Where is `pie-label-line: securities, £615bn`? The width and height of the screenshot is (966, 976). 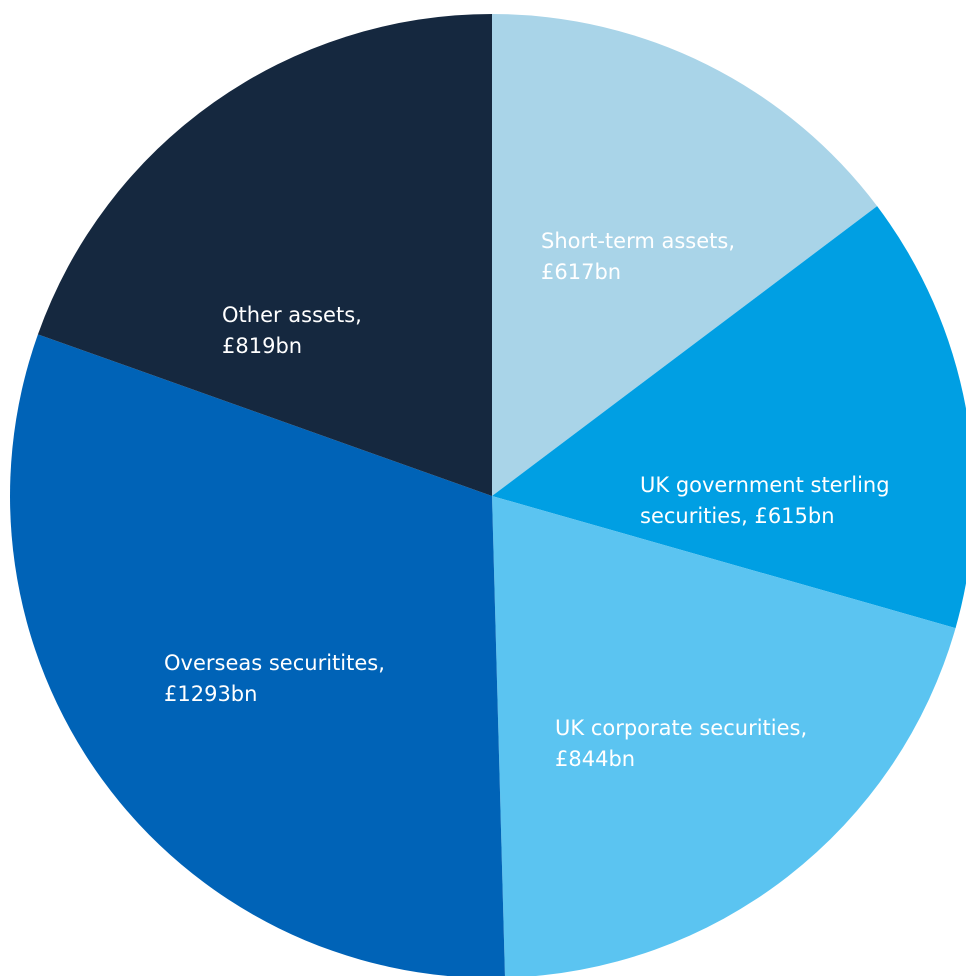 pie-label-line: securities, £615bn is located at coordinates (737, 516).